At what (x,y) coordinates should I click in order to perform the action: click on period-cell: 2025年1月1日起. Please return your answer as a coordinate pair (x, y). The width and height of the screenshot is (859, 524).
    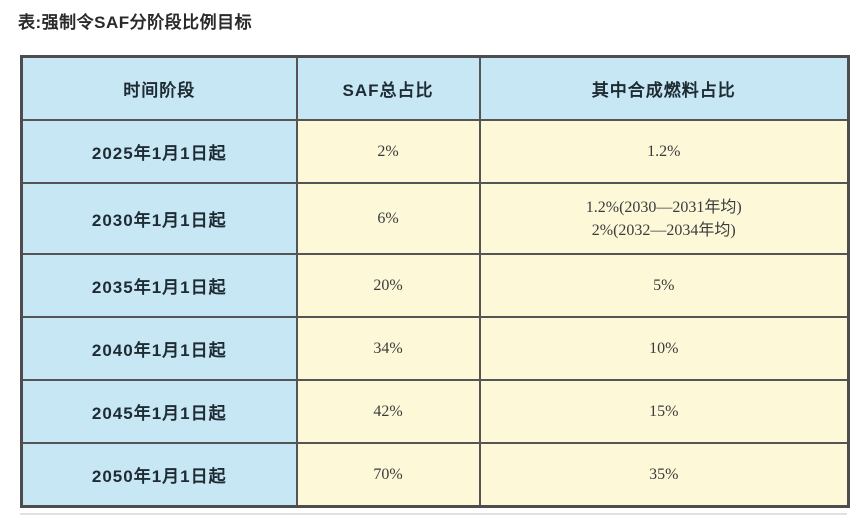
    Looking at the image, I should click on (159, 151).